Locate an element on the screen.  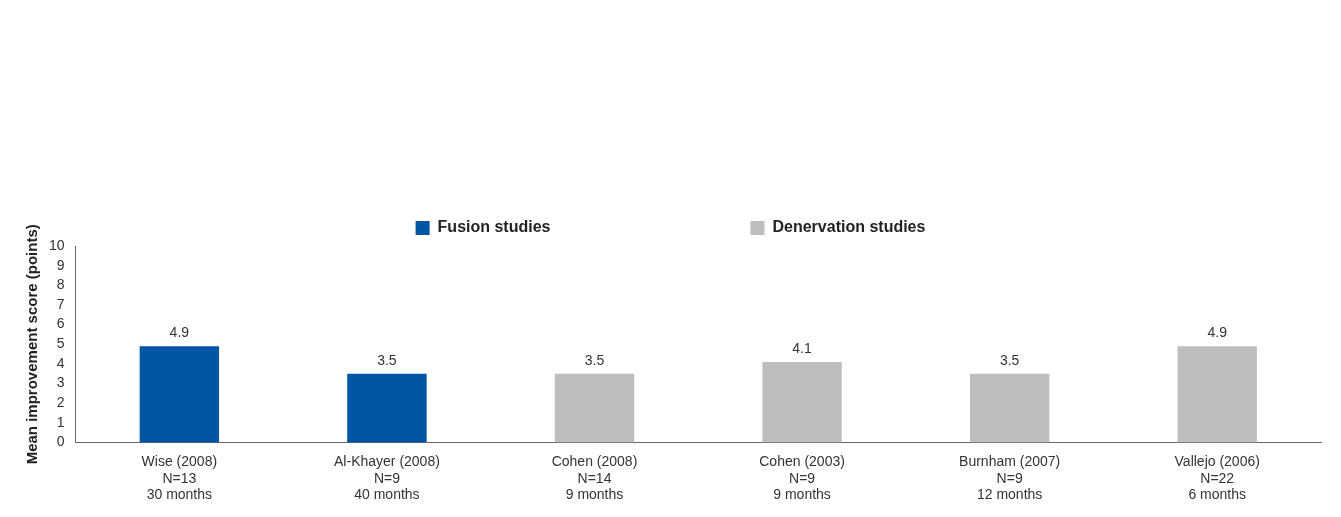
legend-label: Fusion studies is located at coordinates (494, 227).